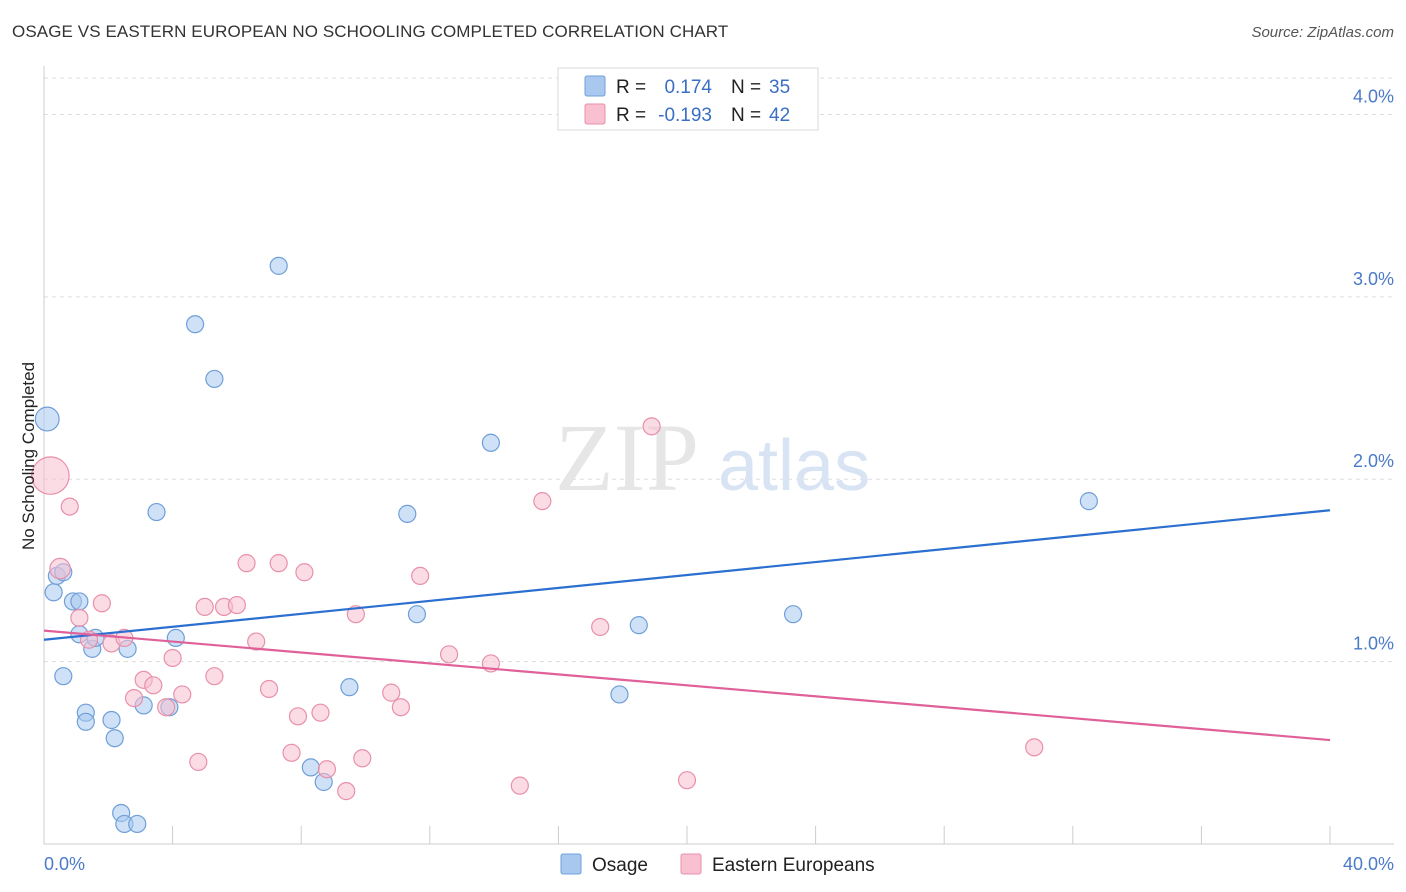 Image resolution: width=1406 pixels, height=892 pixels. I want to click on y-axis-title: No Schooling Completed, so click(28, 456).